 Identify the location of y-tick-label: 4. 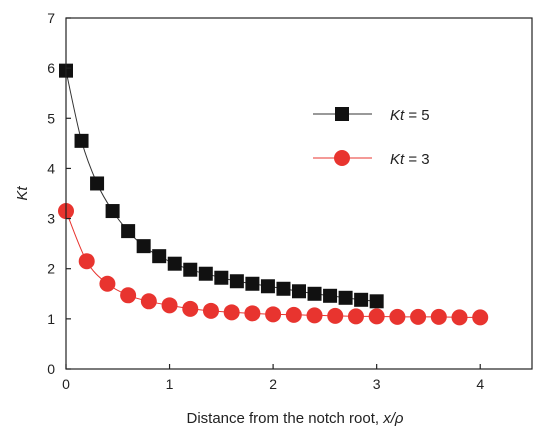
(51, 168).